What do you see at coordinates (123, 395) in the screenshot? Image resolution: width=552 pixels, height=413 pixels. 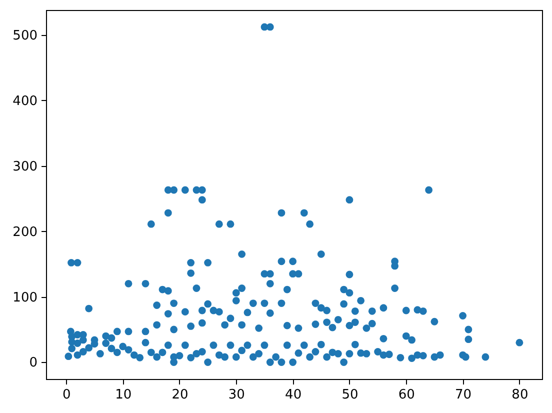 I see `x-tick-label: 10` at bounding box center [123, 395].